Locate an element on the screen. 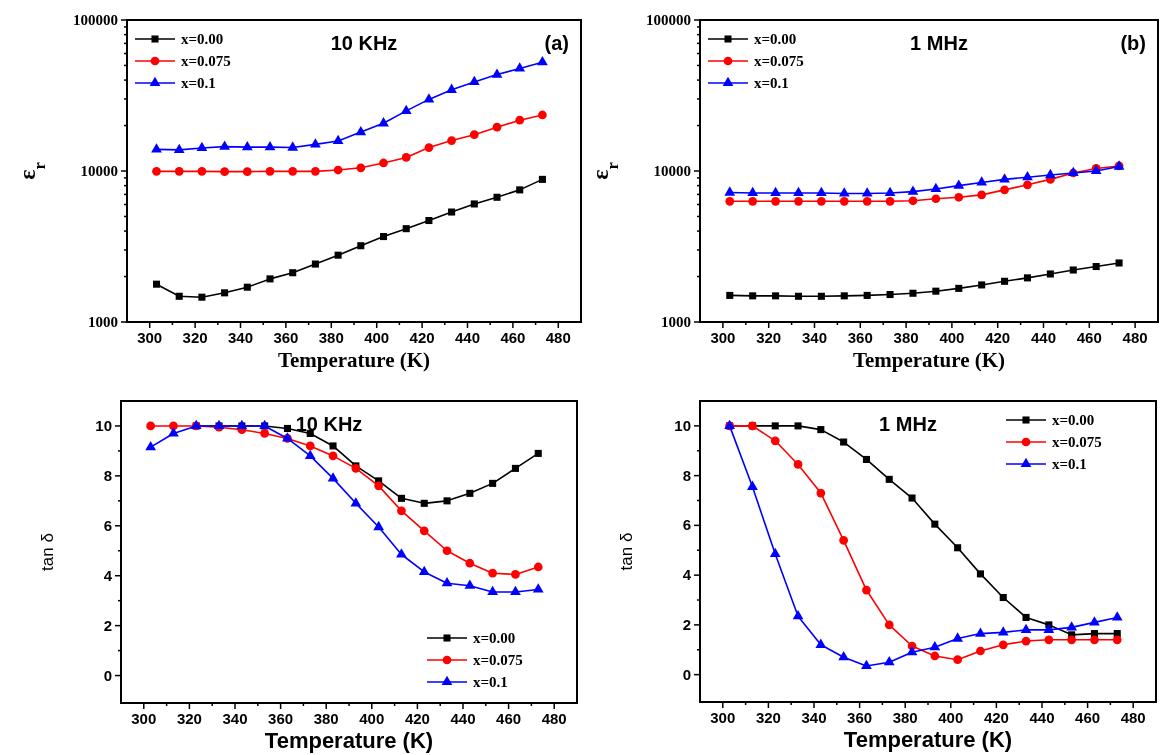 This screenshot has width=1161, height=755. y-tick-label: 0 is located at coordinates (686, 674).